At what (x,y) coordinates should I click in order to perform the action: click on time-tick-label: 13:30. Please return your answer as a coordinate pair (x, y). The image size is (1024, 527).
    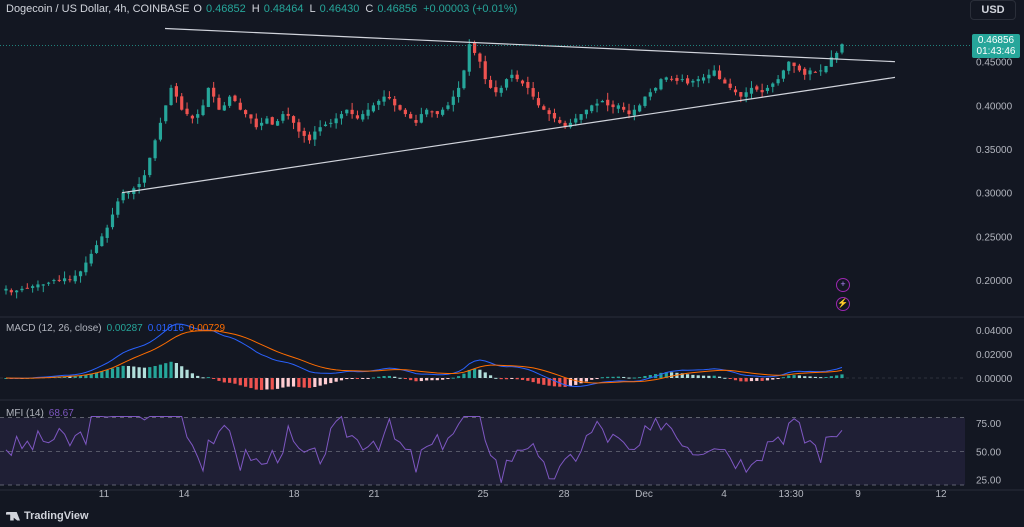
    Looking at the image, I should click on (790, 494).